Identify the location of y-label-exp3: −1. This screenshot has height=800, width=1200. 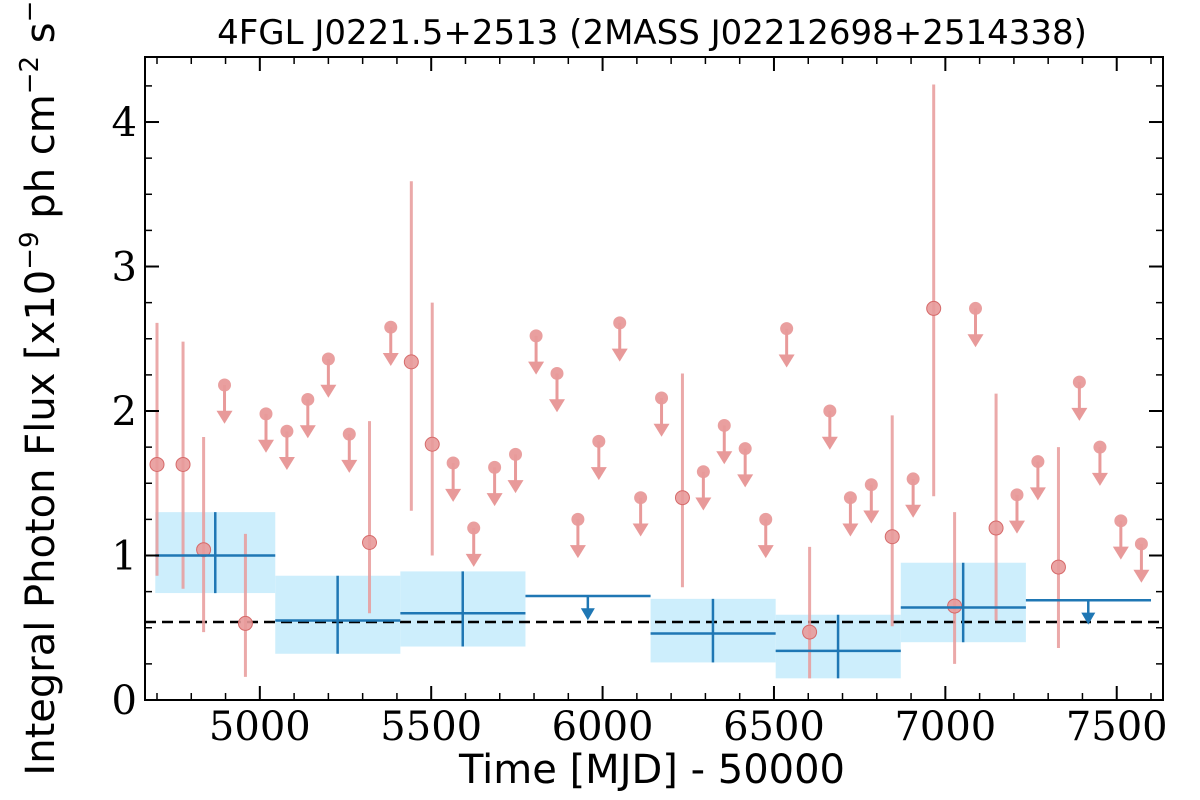
(30, 11).